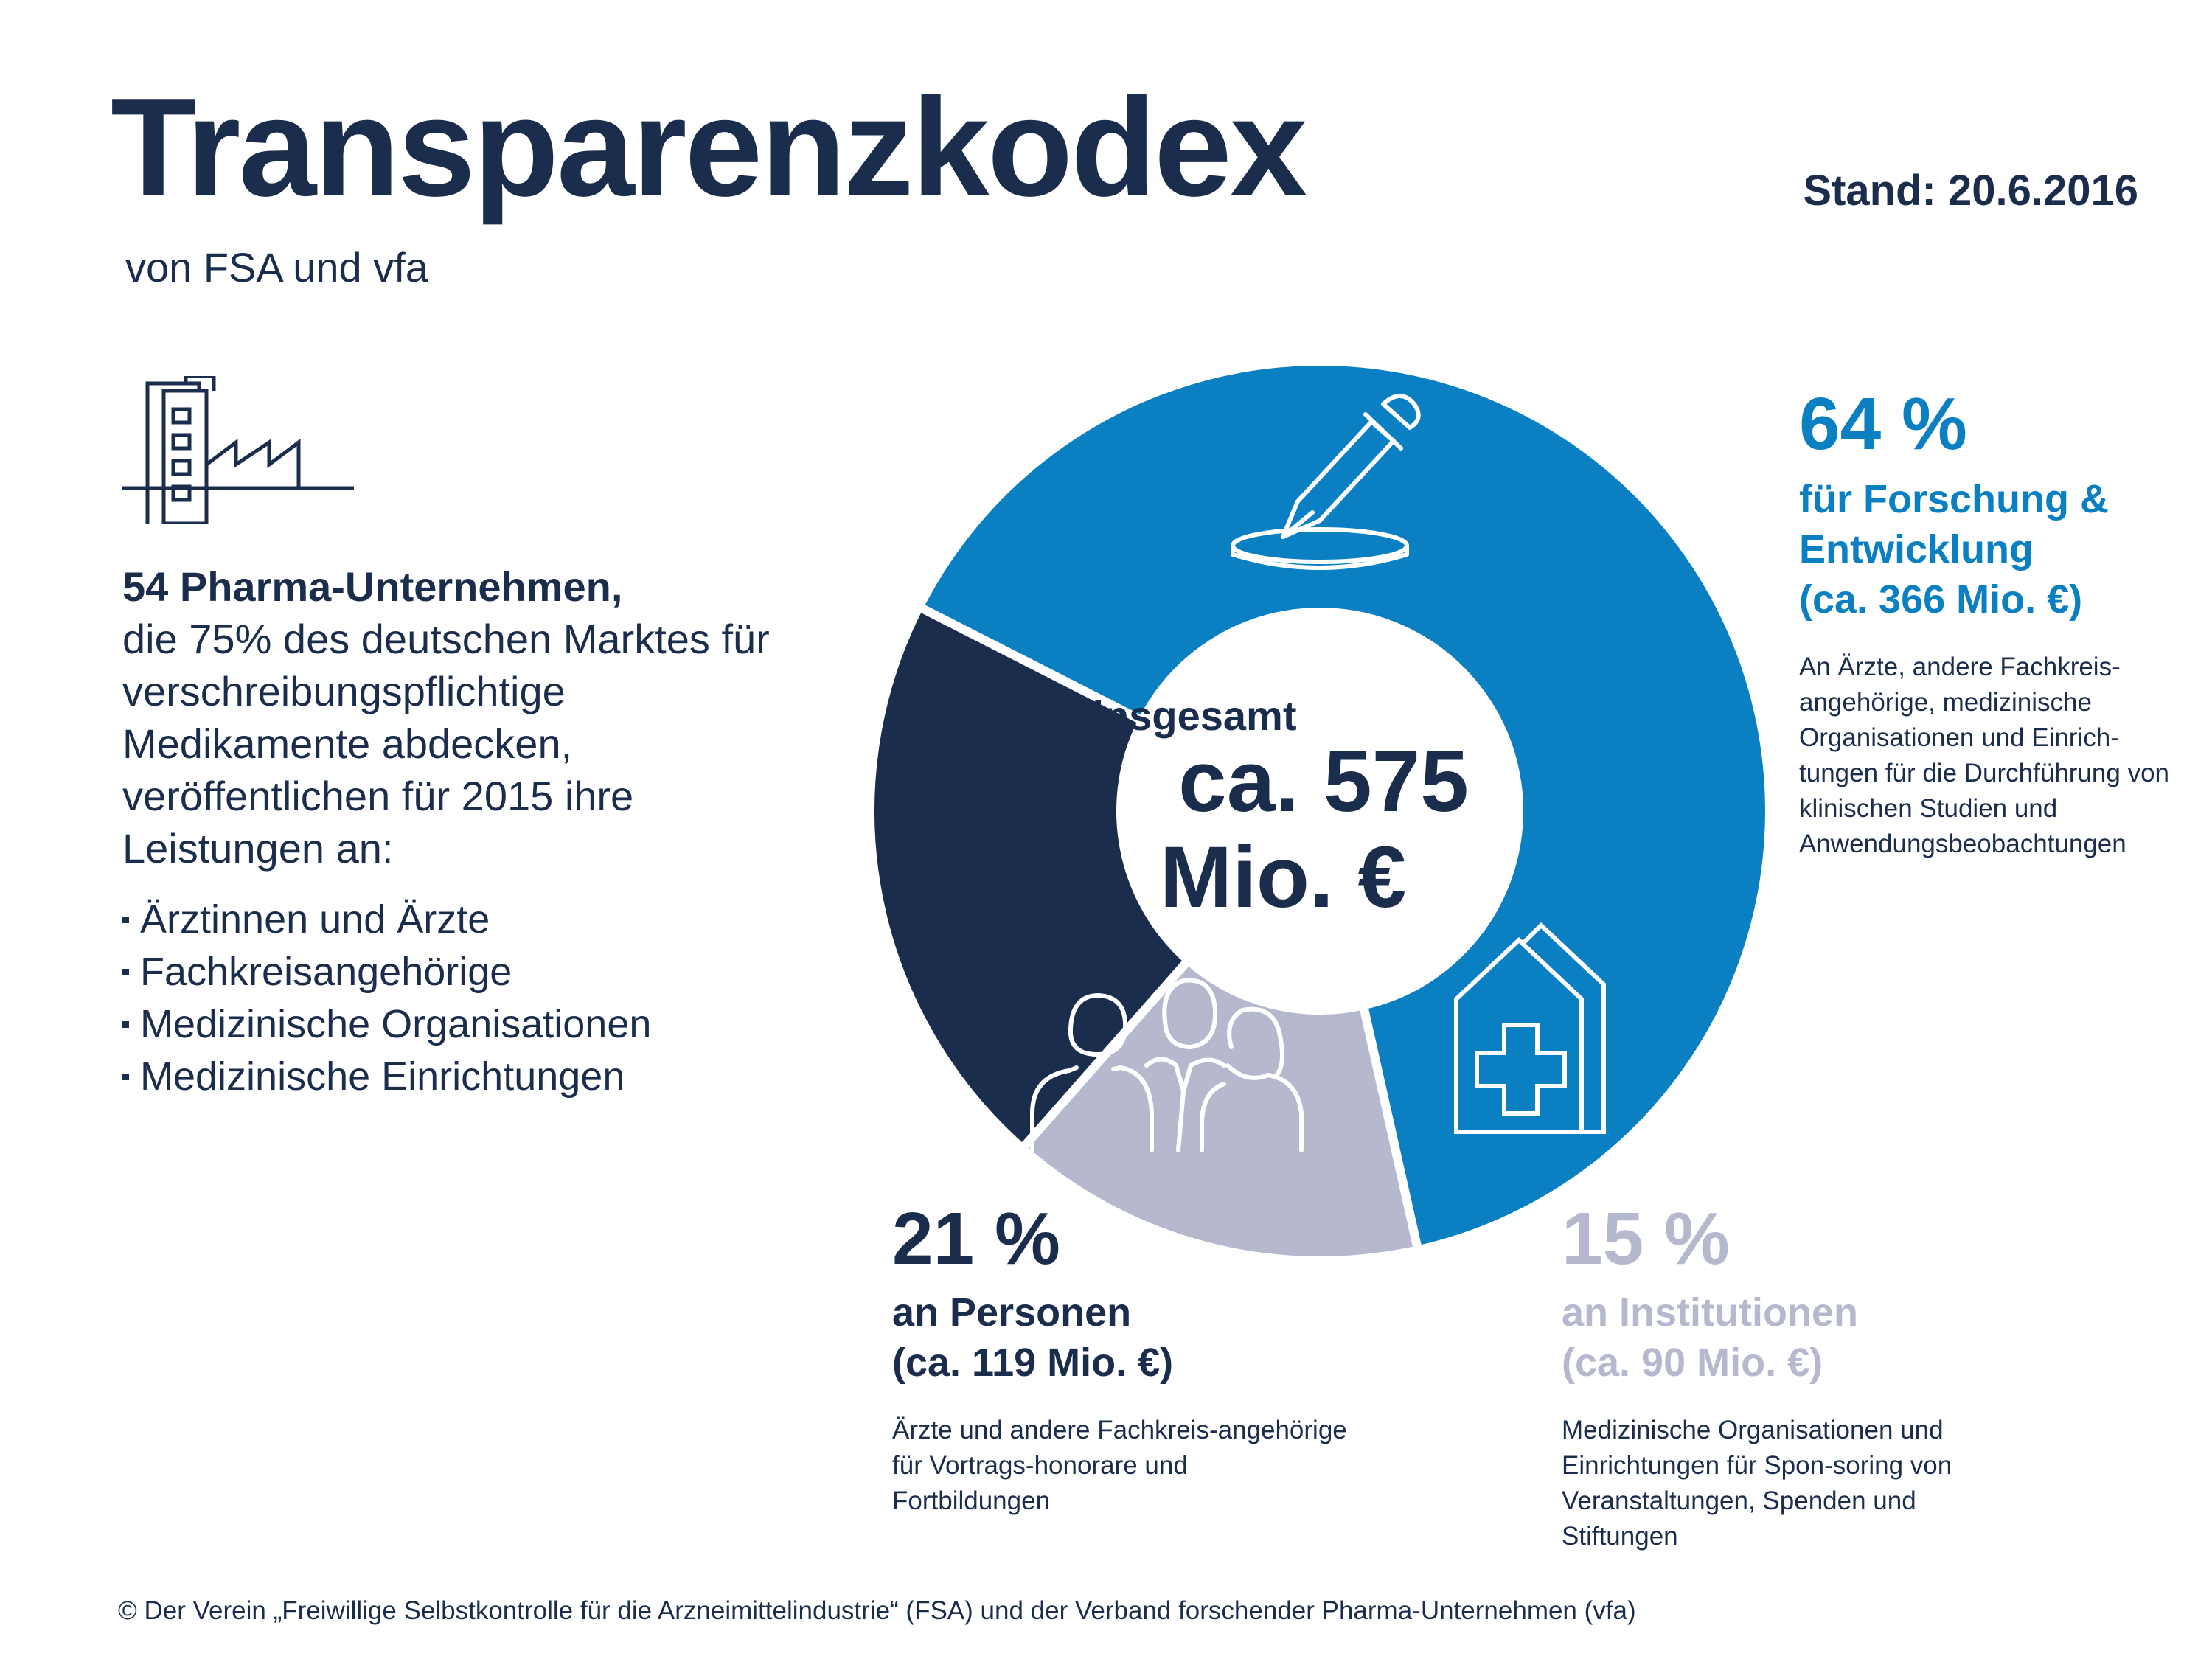  I want to click on label-research-line1: für Forschung &, so click(1954, 499).